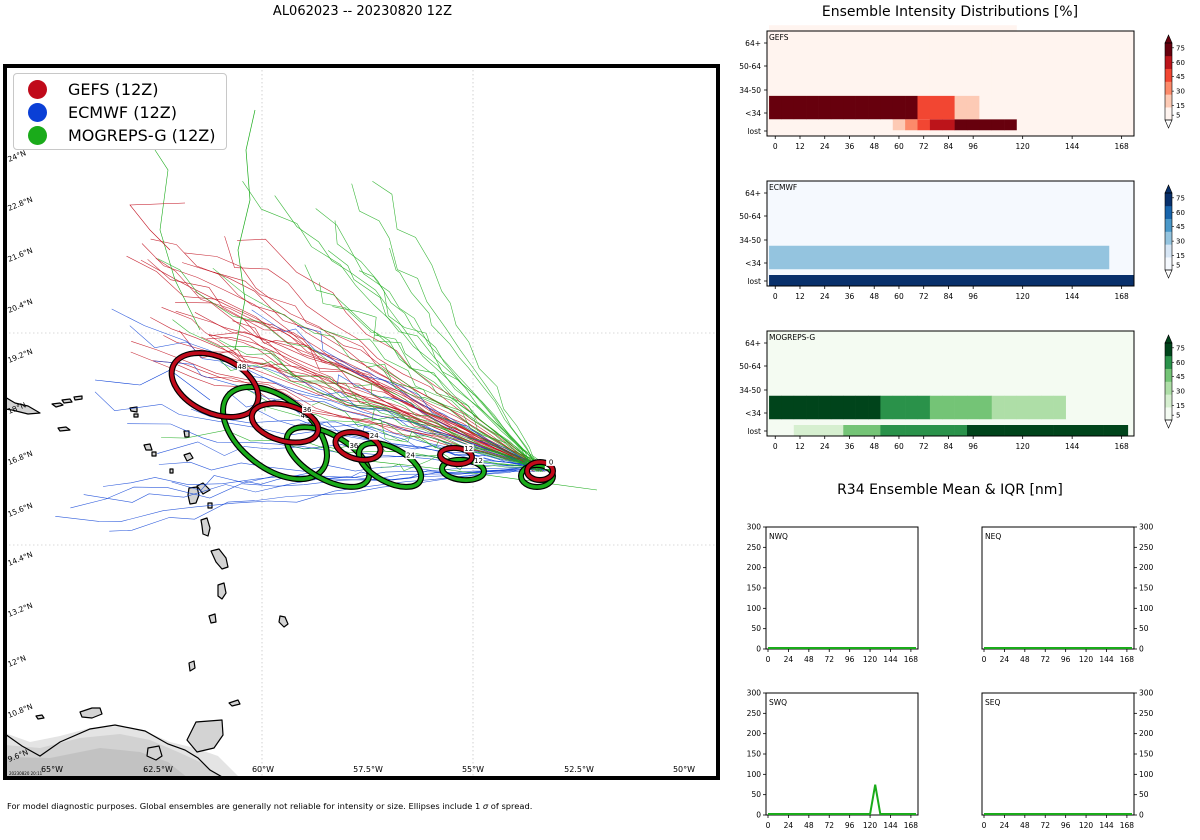 This screenshot has height=840, width=1200. I want to click on colorbar-tick-label: 60, so click(1180, 363).